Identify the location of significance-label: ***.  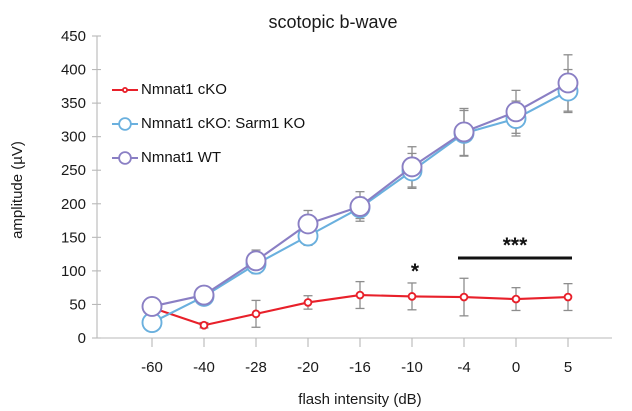
(515, 245).